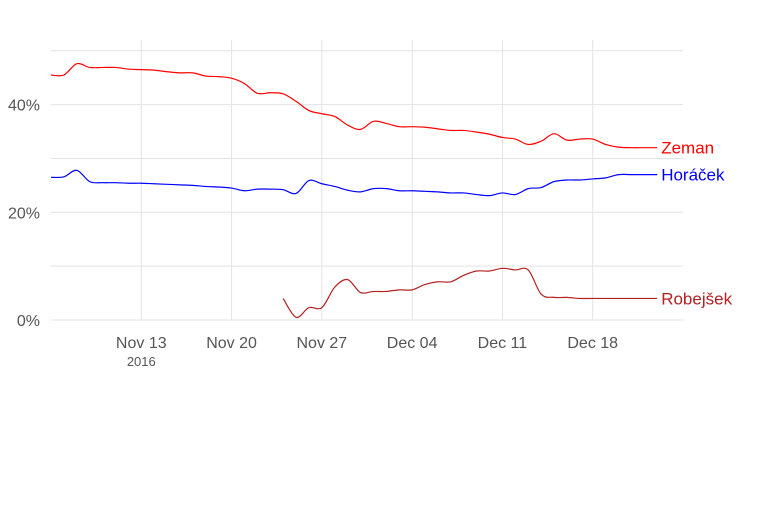 Image resolution: width=780 pixels, height=528 pixels. I want to click on x-tick-label: Nov 27, so click(322, 343).